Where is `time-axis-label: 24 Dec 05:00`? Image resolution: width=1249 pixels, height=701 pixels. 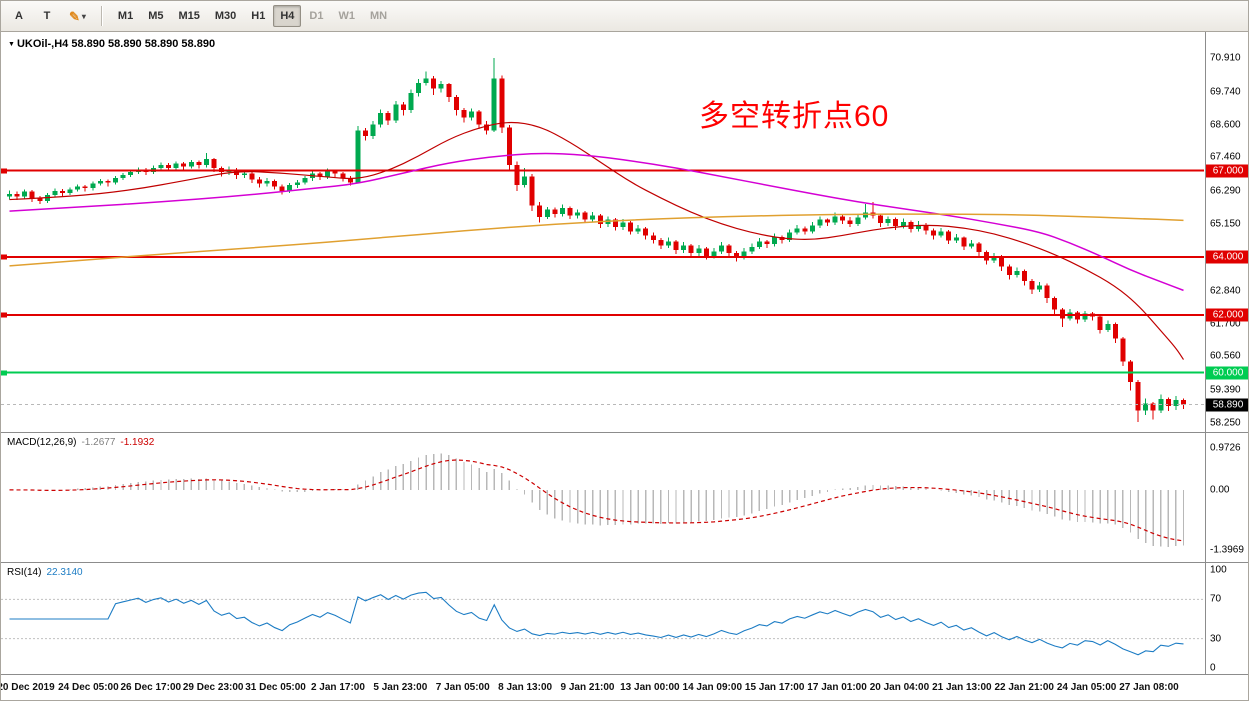
time-axis-label: 24 Dec 05:00 is located at coordinates (88, 687).